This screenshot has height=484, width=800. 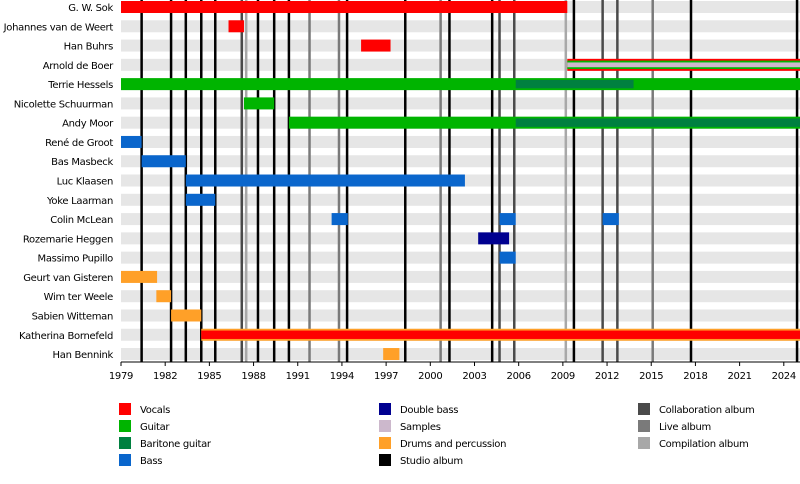 I want to click on legend-label: Bass, so click(x=151, y=461).